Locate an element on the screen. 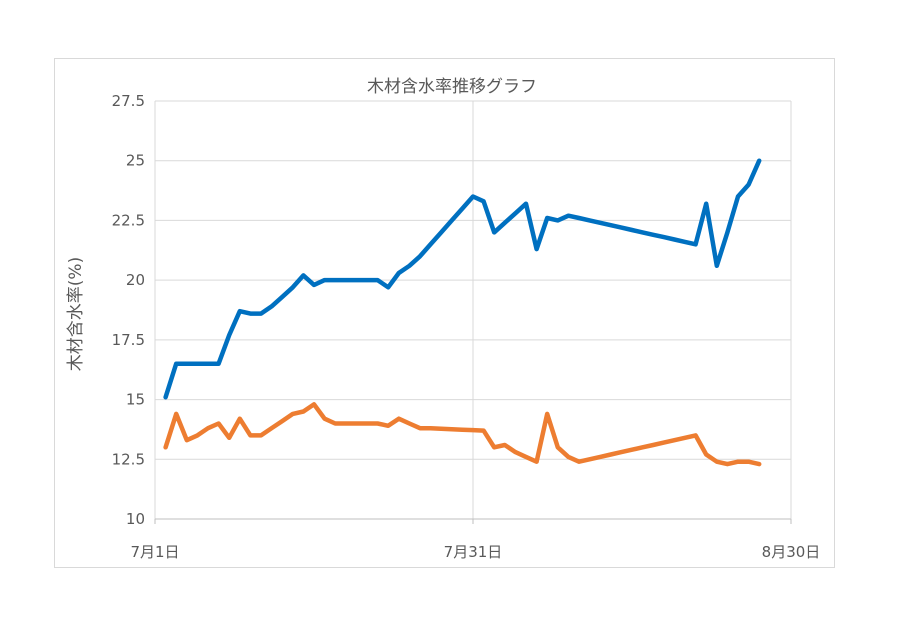 Image resolution: width=900 pixels, height=637 pixels. y-axis-title: 木材含水率(%) is located at coordinates (76, 314).